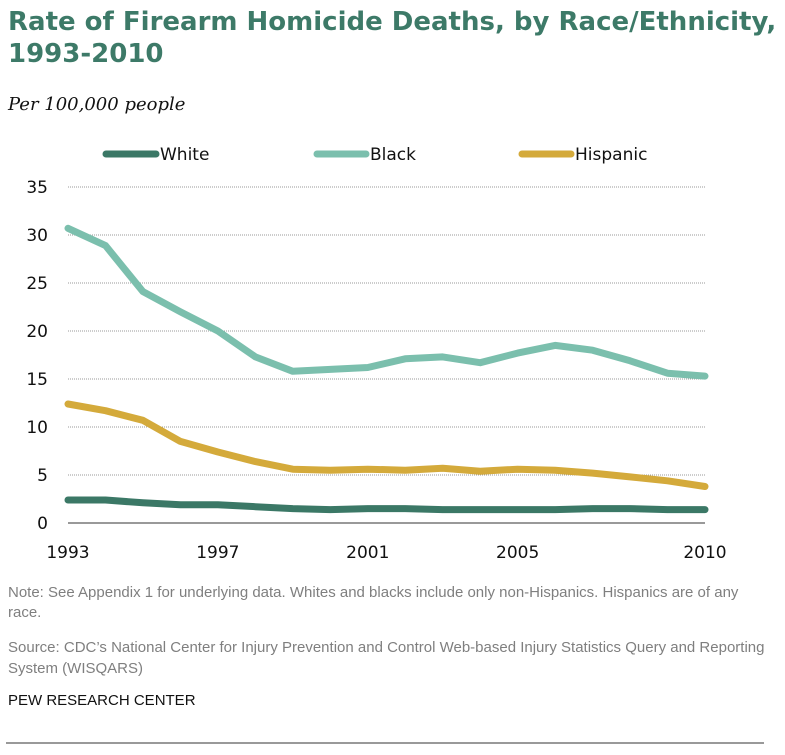  I want to click on legend-item-hispanic: Hispanic, so click(582, 155).